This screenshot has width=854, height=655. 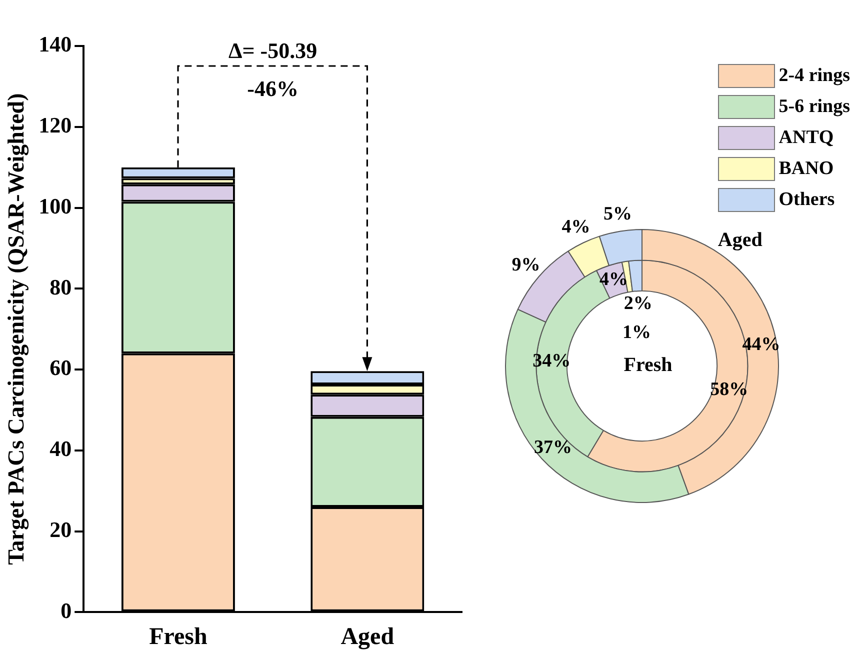 I want to click on slice-label: Fresh, so click(x=648, y=365).